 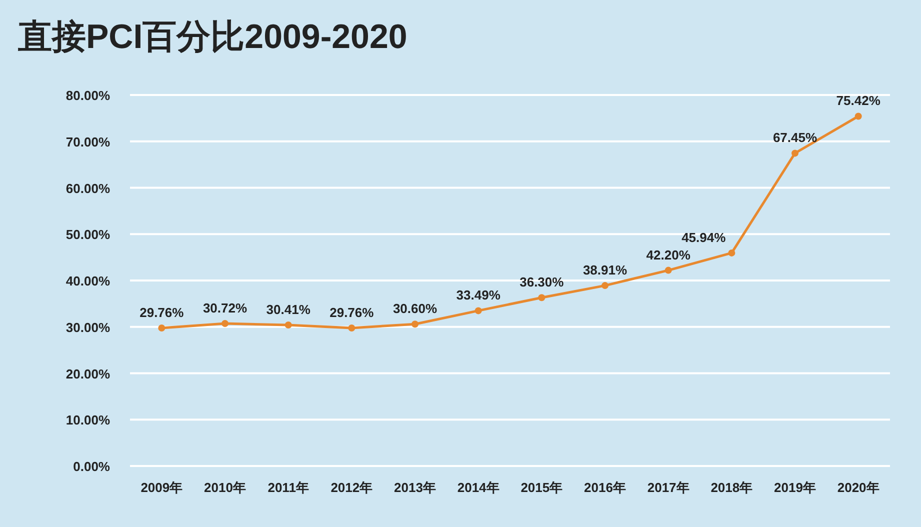 What do you see at coordinates (415, 308) in the screenshot?
I see `data-label: 30.60%` at bounding box center [415, 308].